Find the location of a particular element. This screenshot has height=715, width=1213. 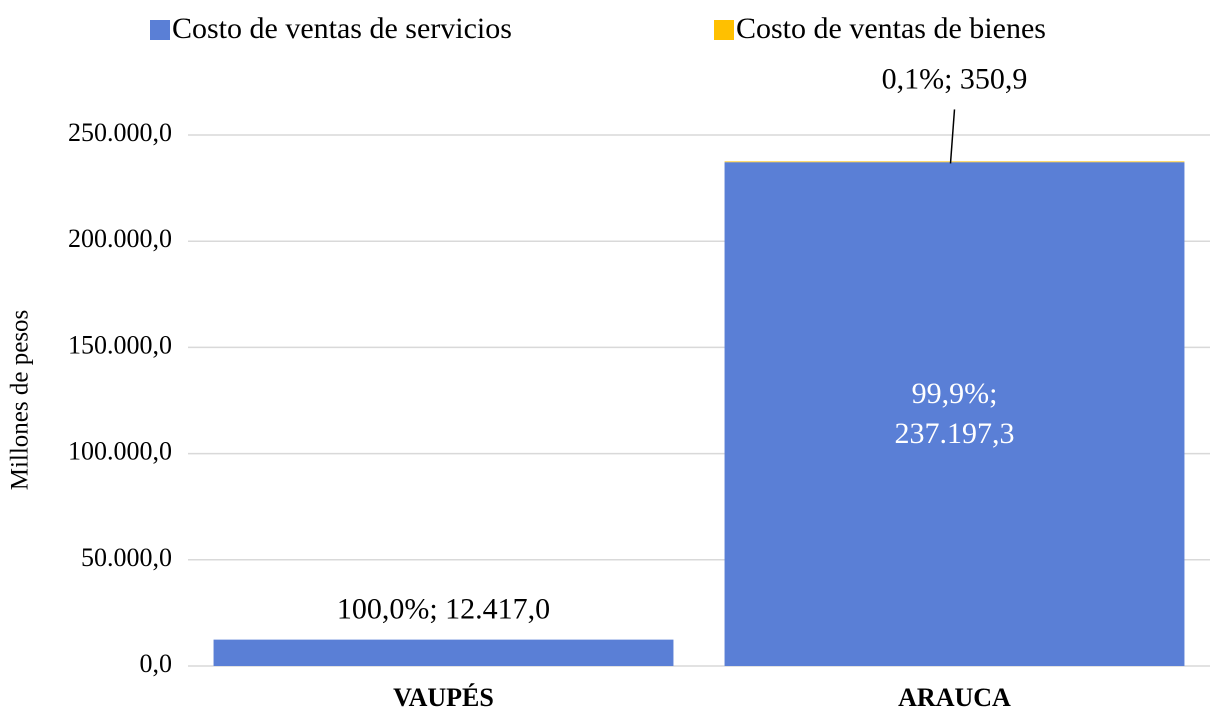

data-label: 0,1%; 350,9 is located at coordinates (955, 78).